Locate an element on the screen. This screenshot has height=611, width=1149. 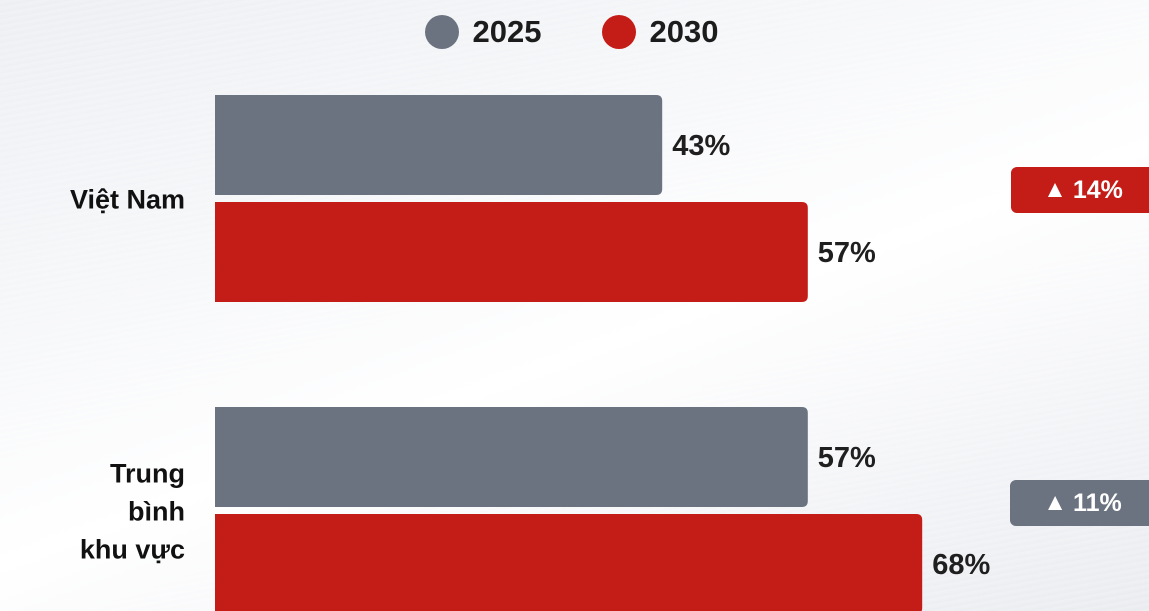
change-badge-regional-average: ▲ 11% is located at coordinates (1079, 503).